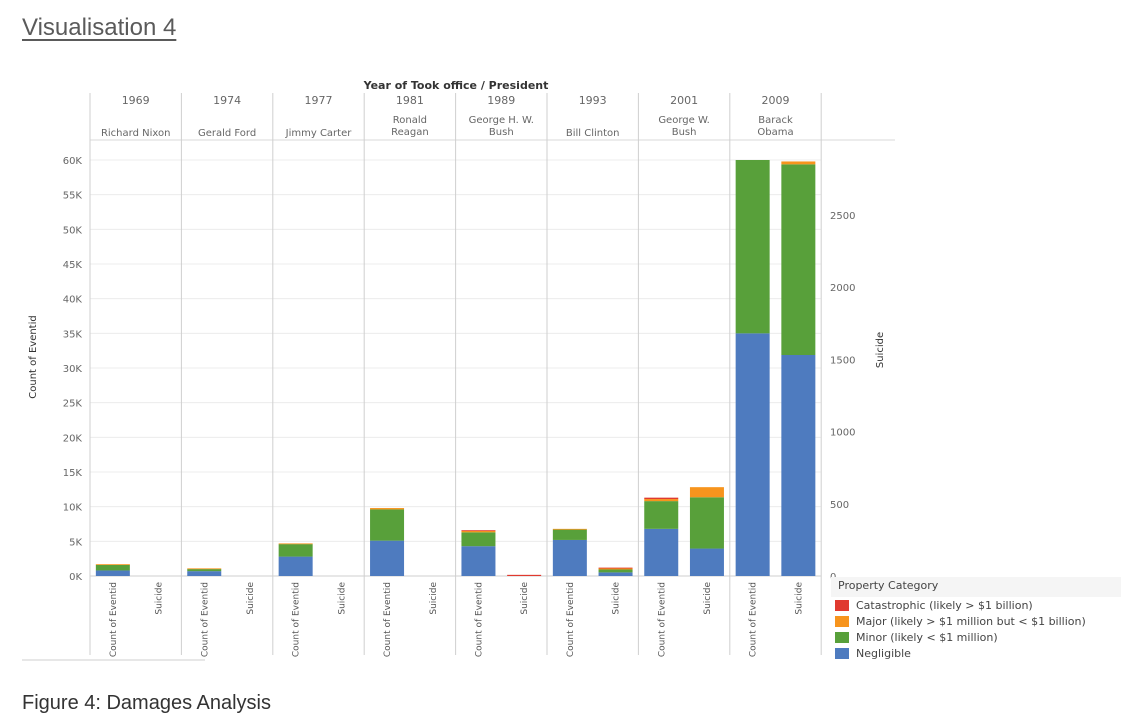  Describe the element at coordinates (410, 100) in the screenshot. I see `year-label: 1981` at that location.